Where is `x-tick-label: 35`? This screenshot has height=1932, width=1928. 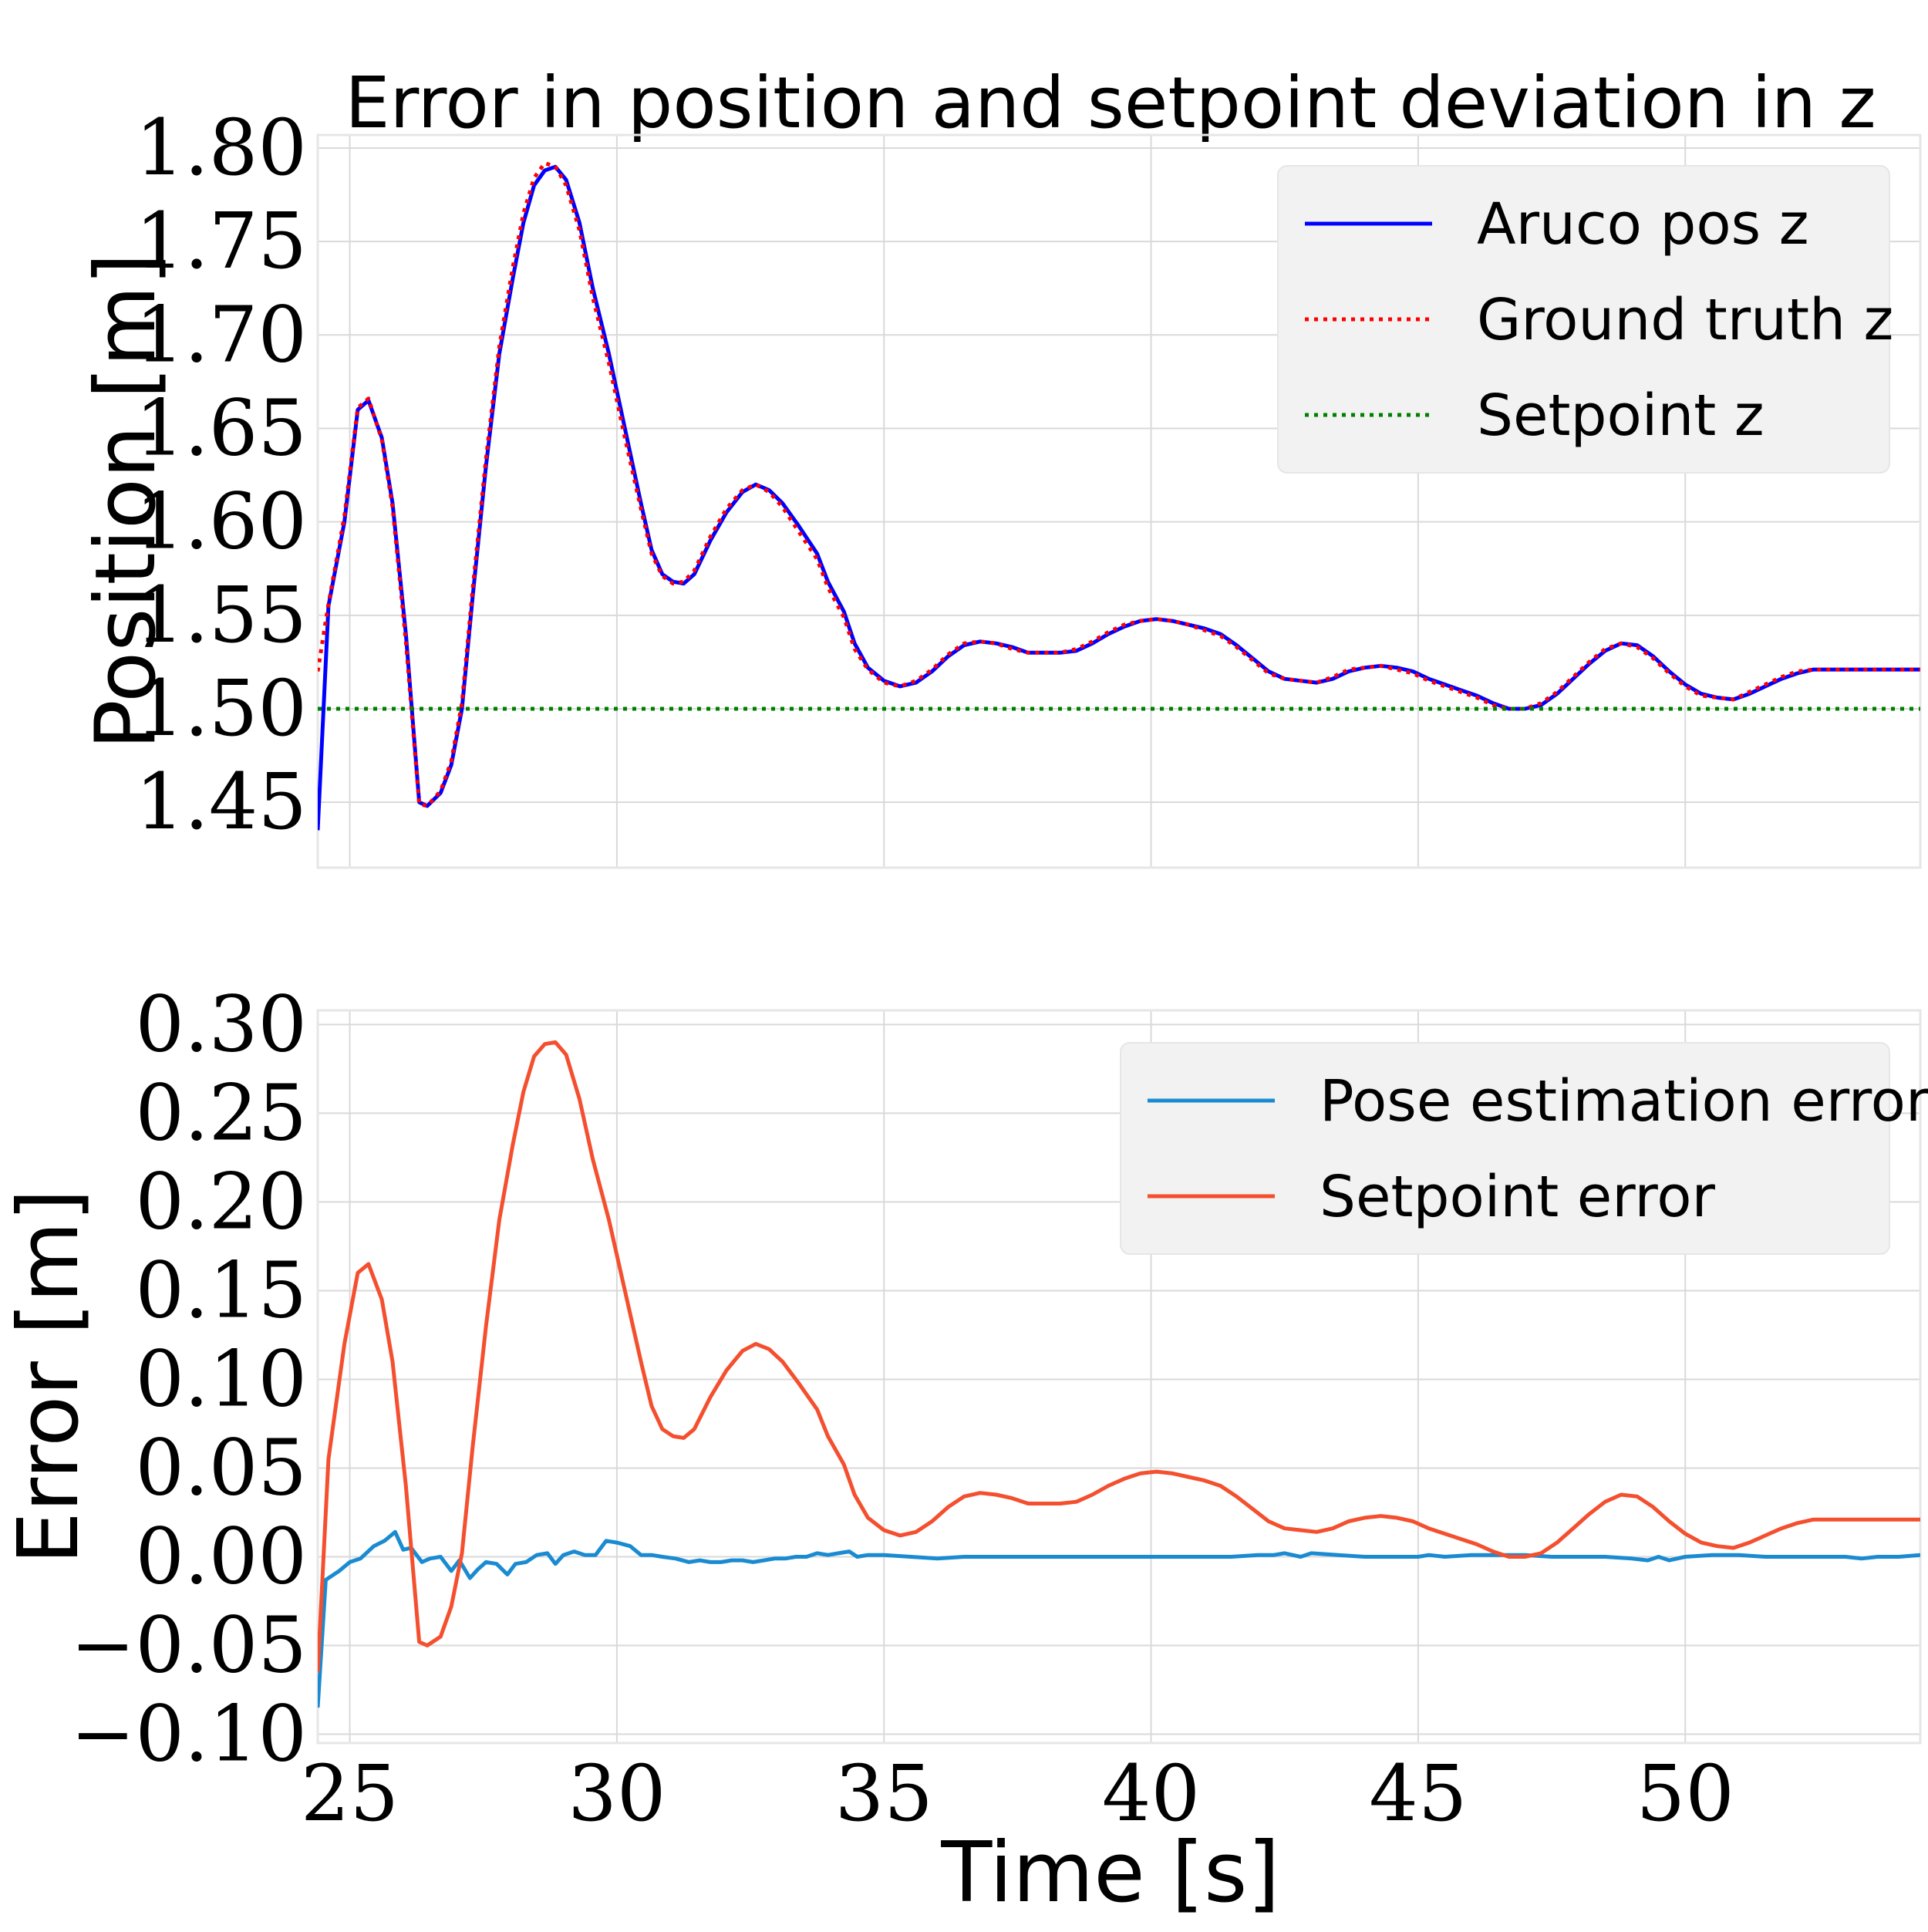
x-tick-label: 35 is located at coordinates (884, 1793).